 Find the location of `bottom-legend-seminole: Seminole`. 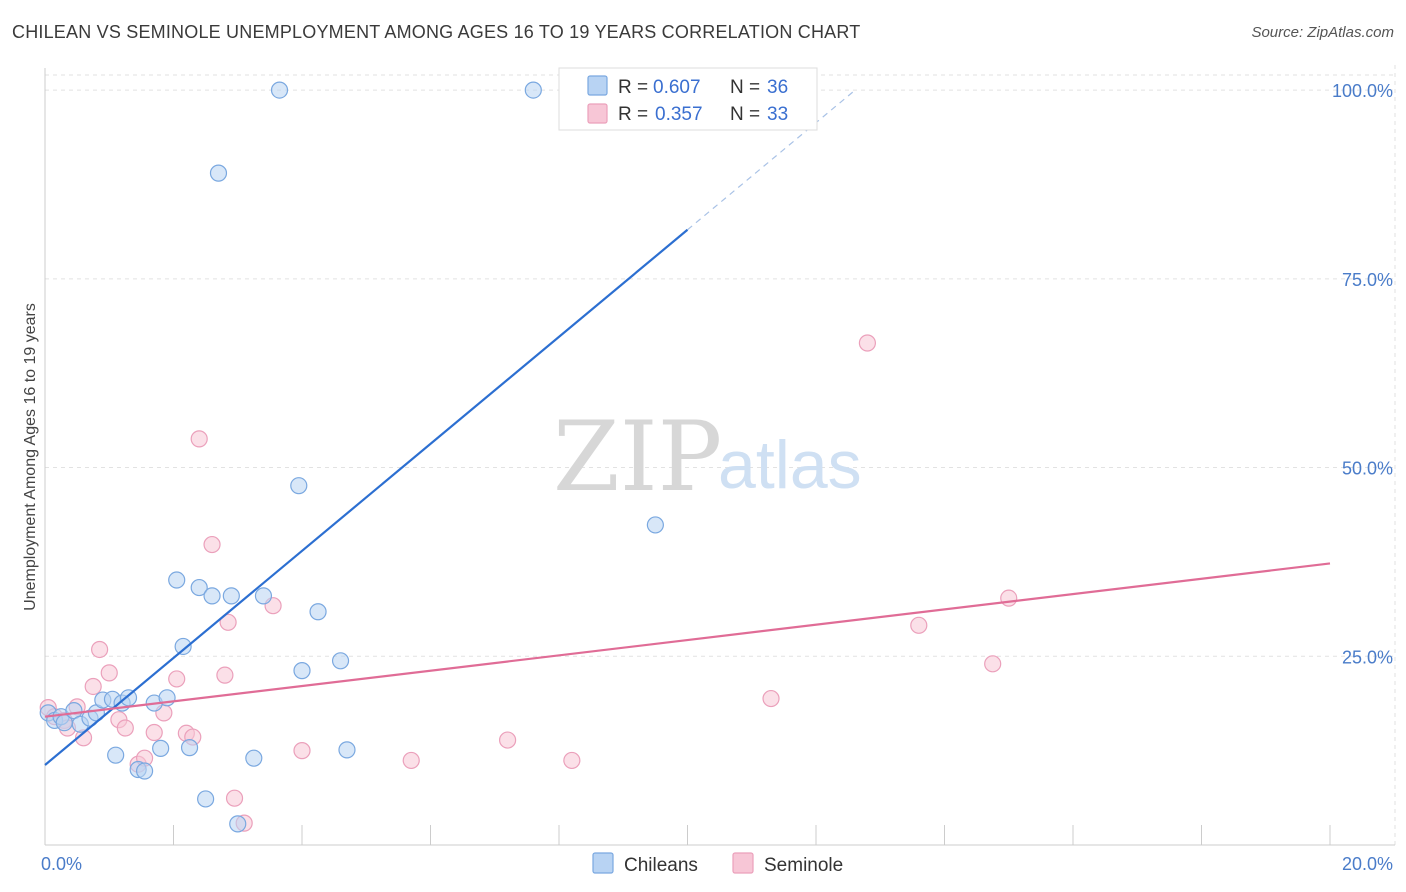

bottom-legend-seminole: Seminole is located at coordinates (803, 865).